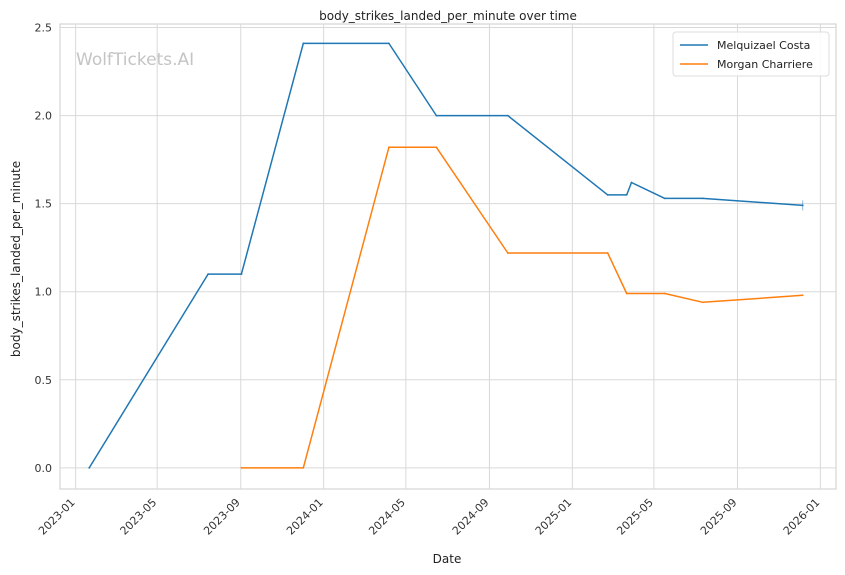 Image resolution: width=845 pixels, height=575 pixels. Describe the element at coordinates (139, 517) in the screenshot. I see `x-tick-label: 2023-05` at that location.